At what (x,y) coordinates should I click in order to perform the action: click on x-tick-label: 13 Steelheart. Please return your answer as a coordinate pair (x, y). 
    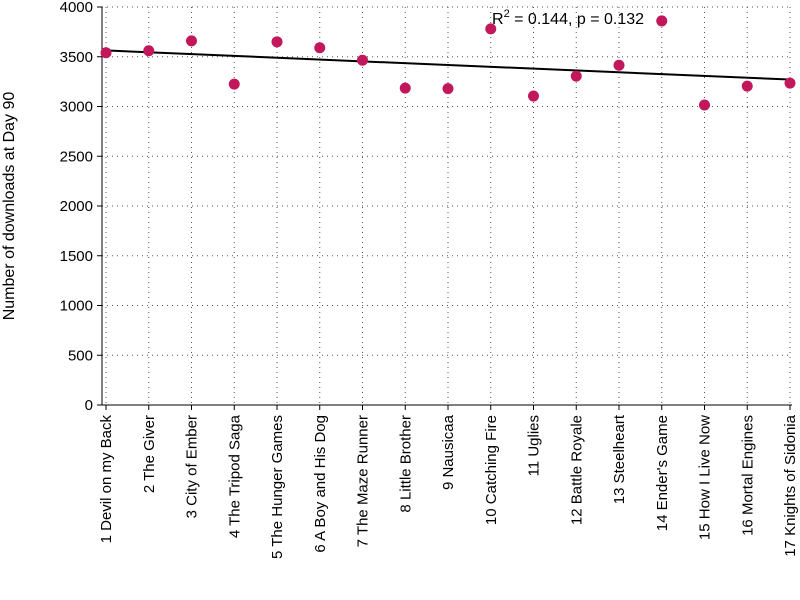
    Looking at the image, I should click on (619, 459).